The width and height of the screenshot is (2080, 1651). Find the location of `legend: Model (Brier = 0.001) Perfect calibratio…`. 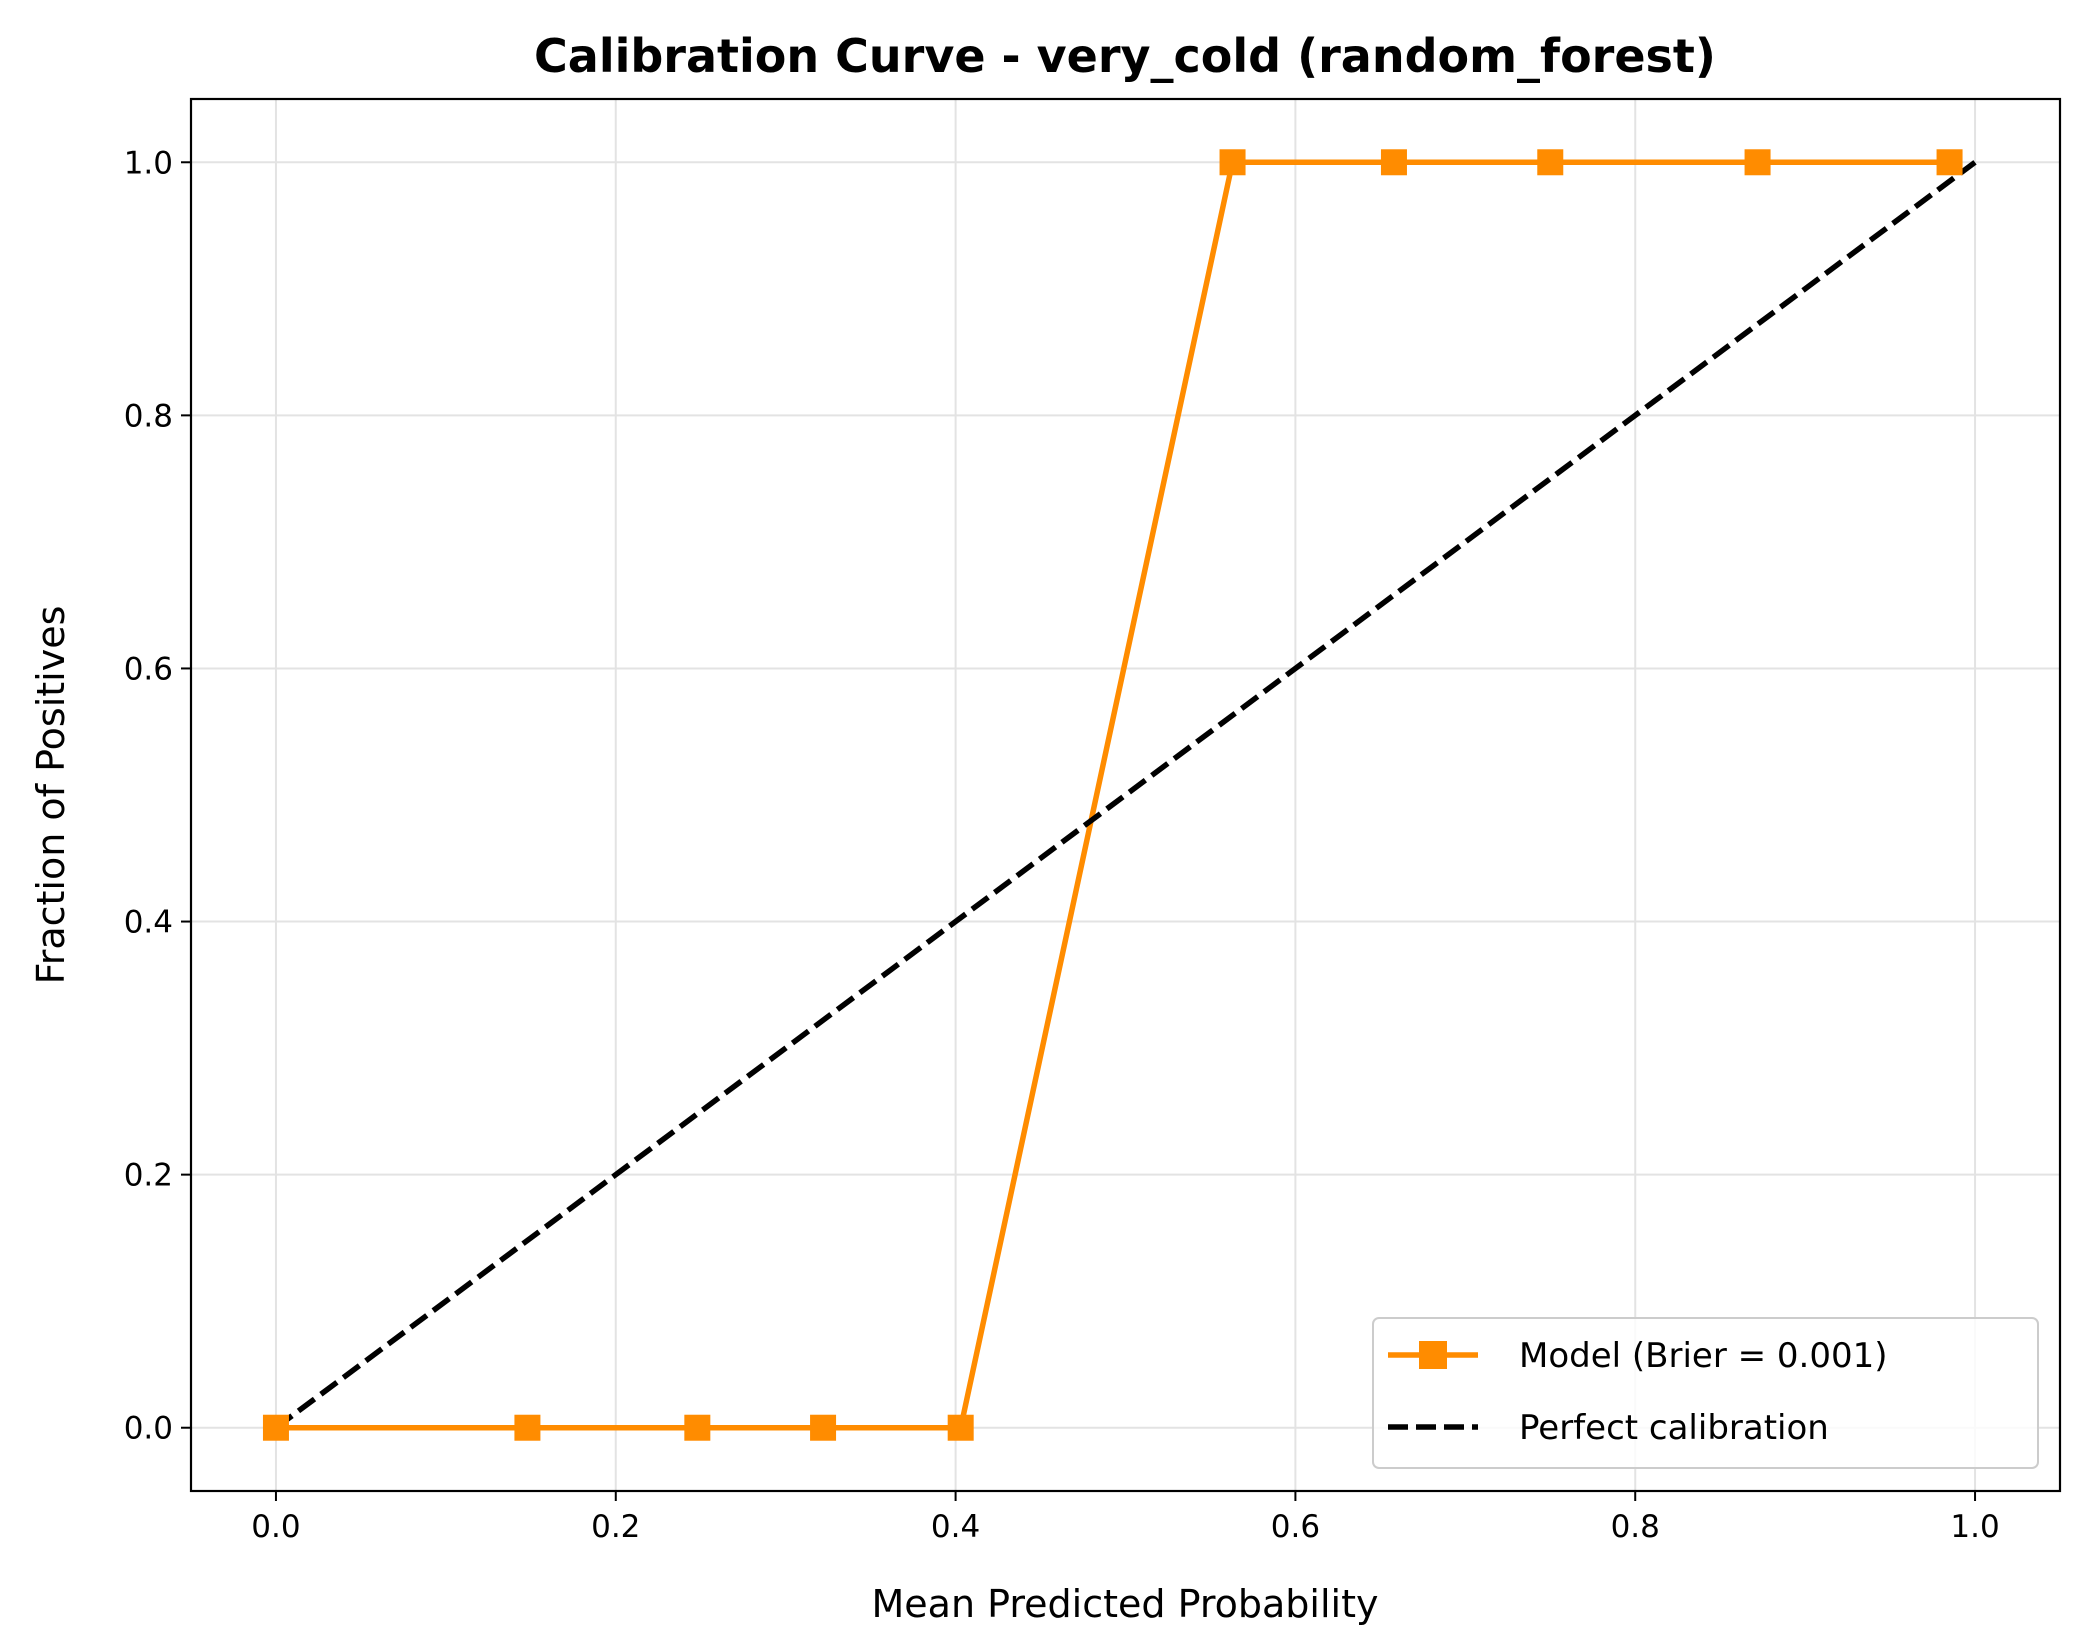

legend: Model (Brier = 0.001) Perfect calibratio… is located at coordinates (1705, 1393).